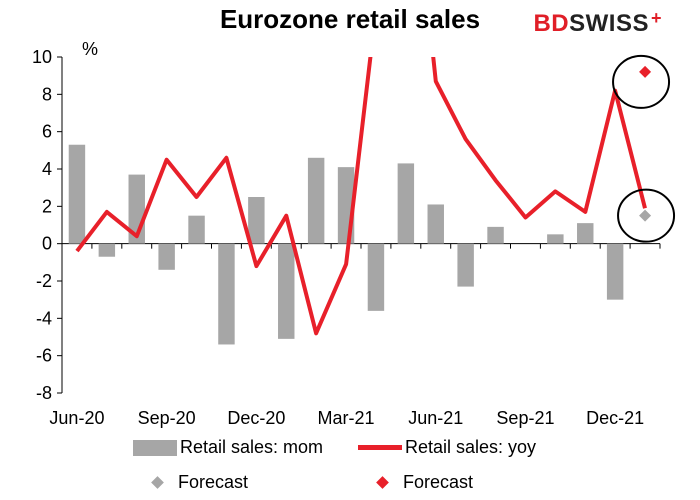 This screenshot has width=700, height=500. What do you see at coordinates (641, 81) in the screenshot?
I see `highlight-circle-yoy` at bounding box center [641, 81].